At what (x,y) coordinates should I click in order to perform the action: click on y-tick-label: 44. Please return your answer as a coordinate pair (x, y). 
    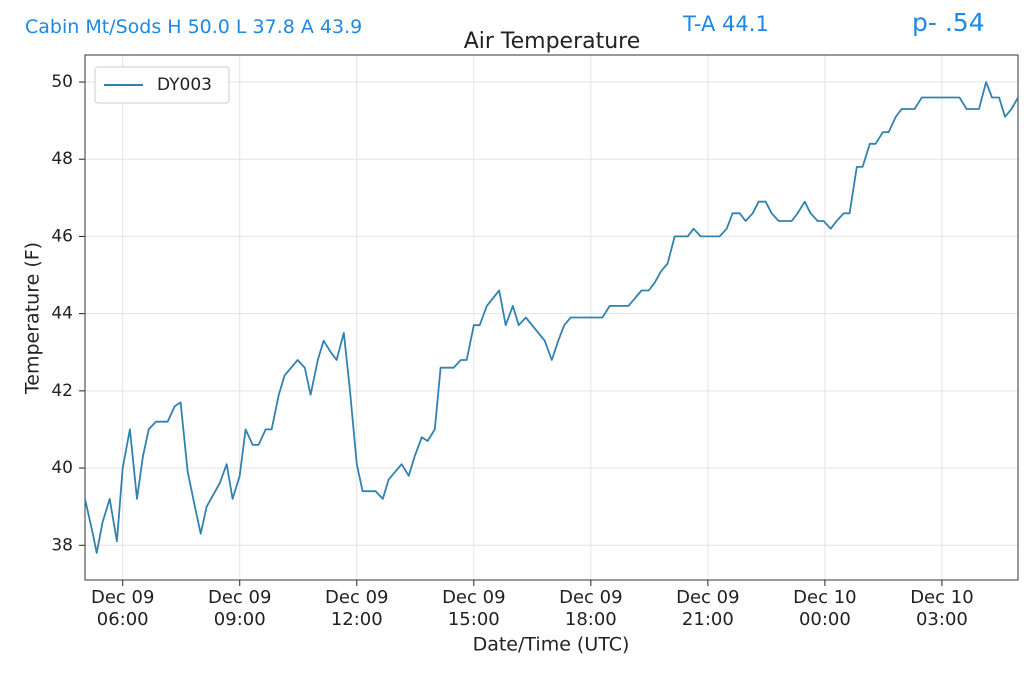
    Looking at the image, I should click on (62, 314).